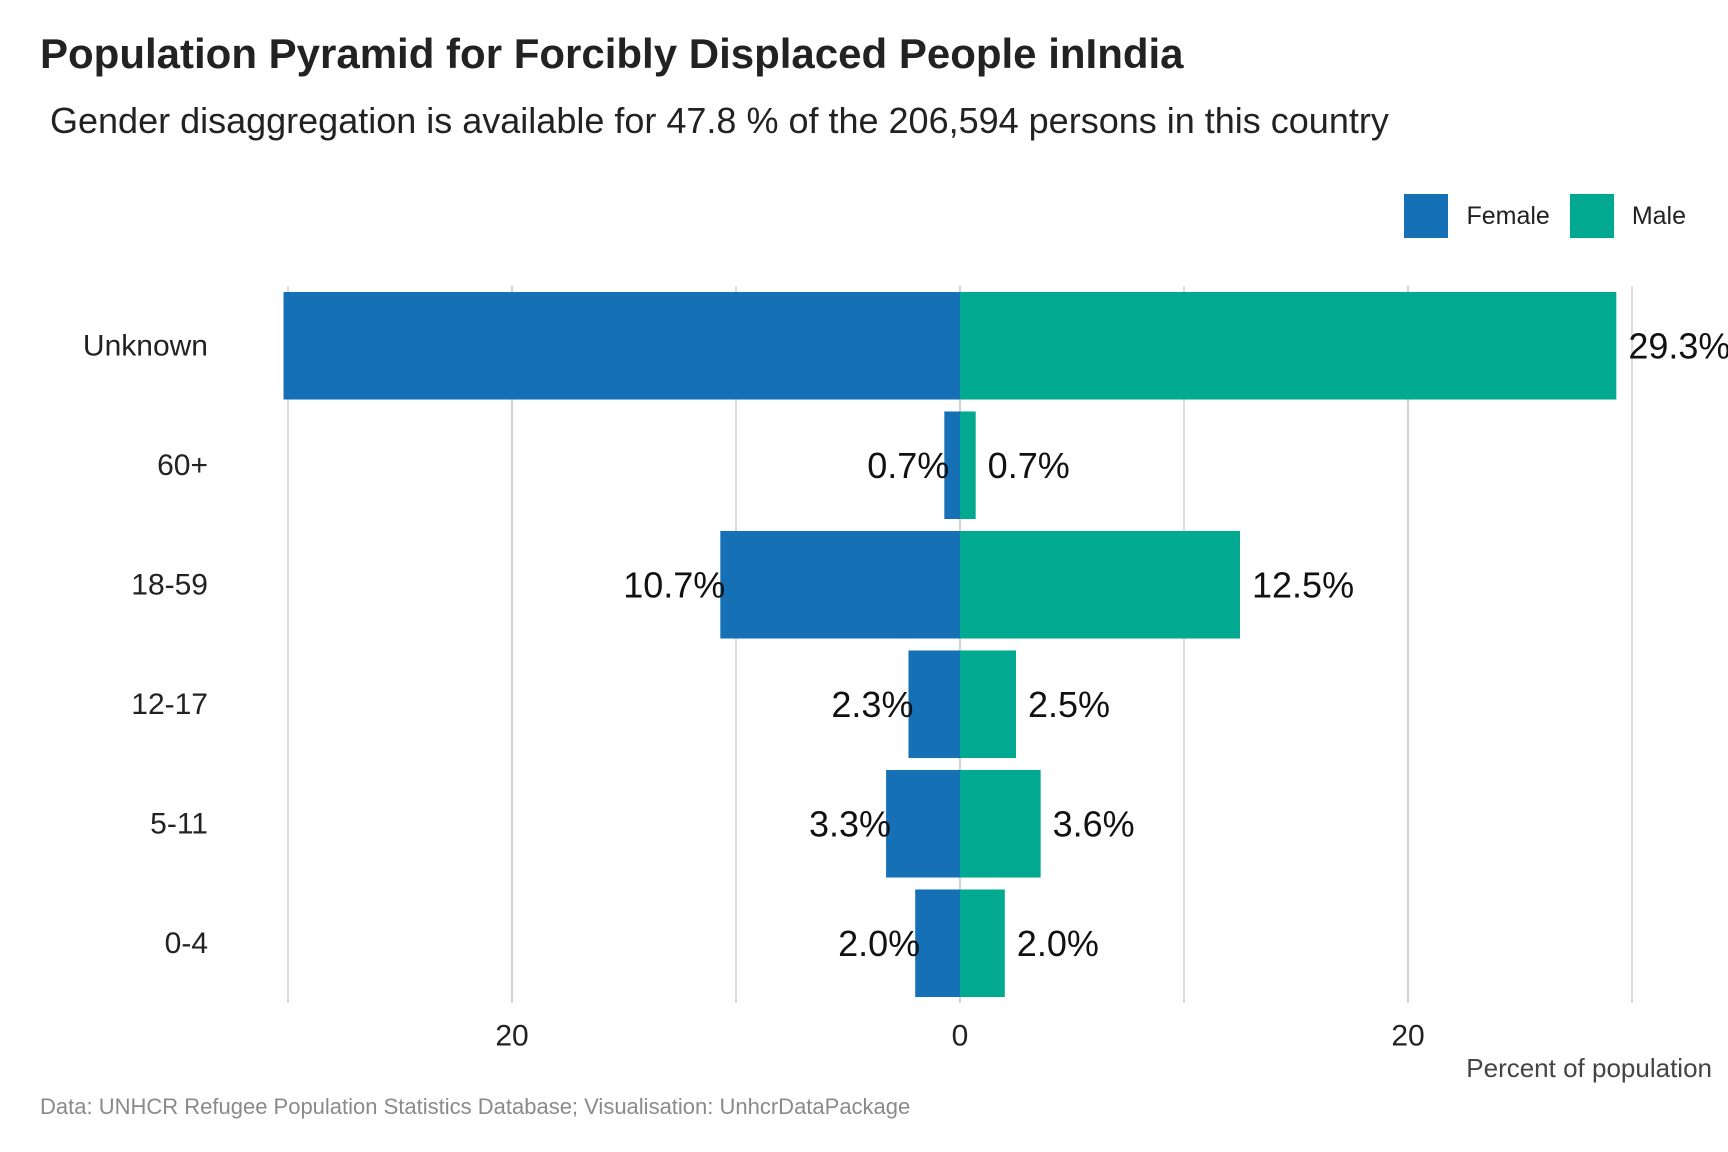 This screenshot has height=1152, width=1728. I want to click on legend: Female Male, so click(1535, 216).